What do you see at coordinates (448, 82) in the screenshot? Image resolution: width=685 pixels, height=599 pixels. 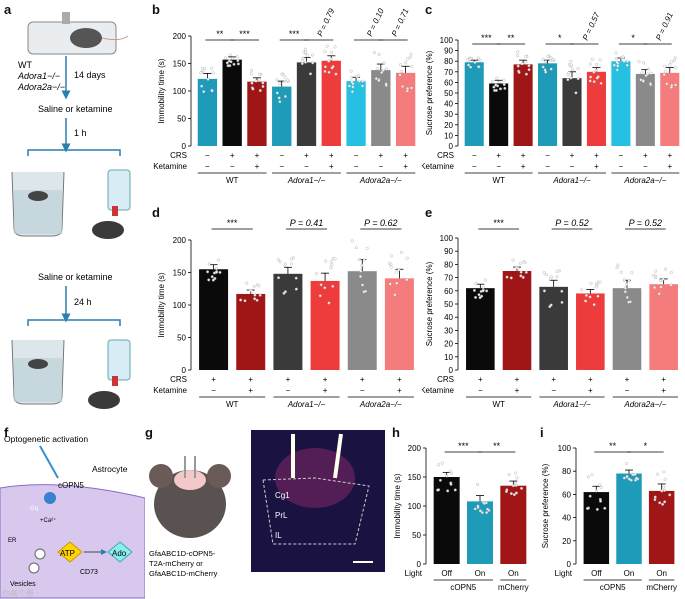 I see `y-tick-label: 60` at bounding box center [448, 82].